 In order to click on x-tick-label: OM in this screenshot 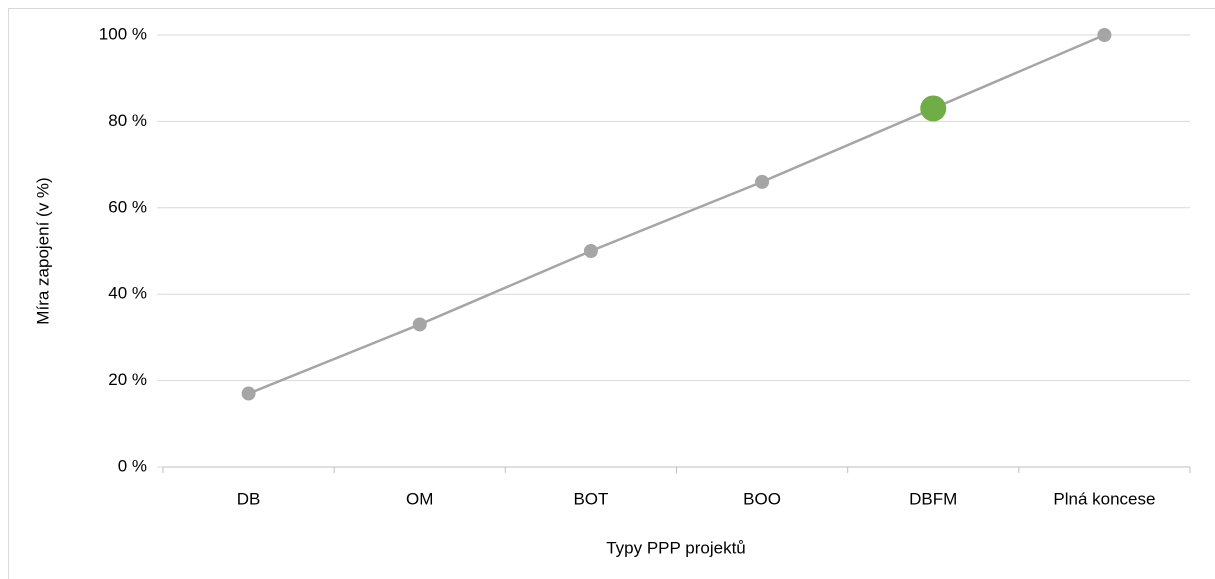, I will do `click(419, 498)`.